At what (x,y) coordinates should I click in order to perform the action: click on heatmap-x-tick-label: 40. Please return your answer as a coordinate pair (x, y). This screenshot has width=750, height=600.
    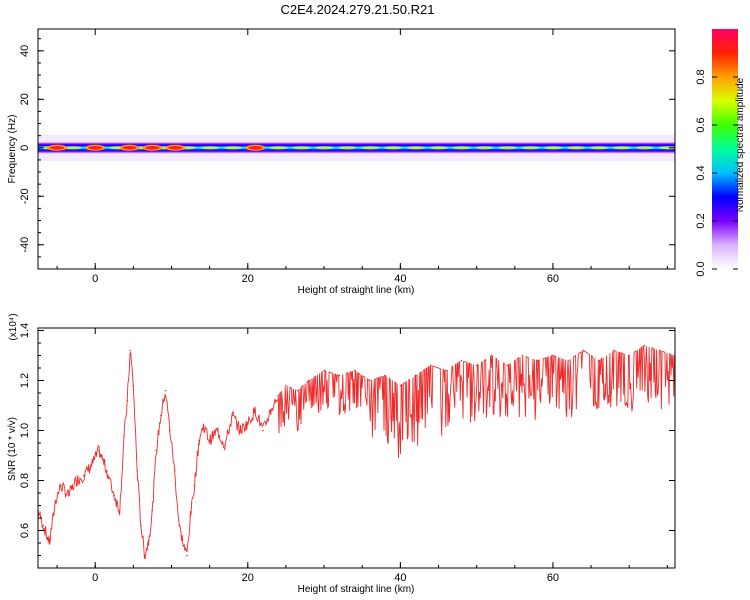
    Looking at the image, I should click on (400, 279).